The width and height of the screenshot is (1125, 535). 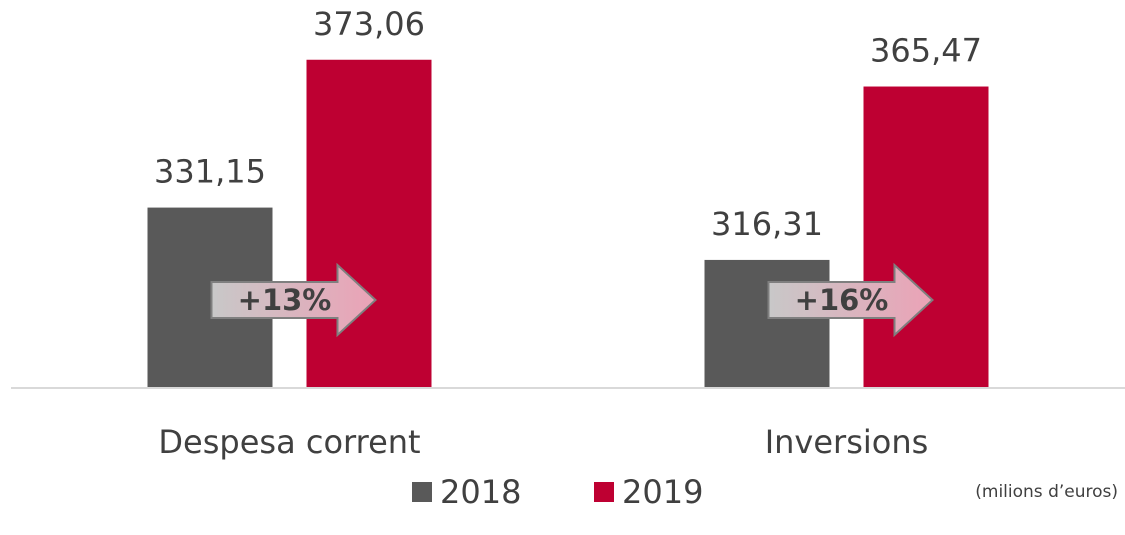 I want to click on growth-label: +16%, so click(x=842, y=300).